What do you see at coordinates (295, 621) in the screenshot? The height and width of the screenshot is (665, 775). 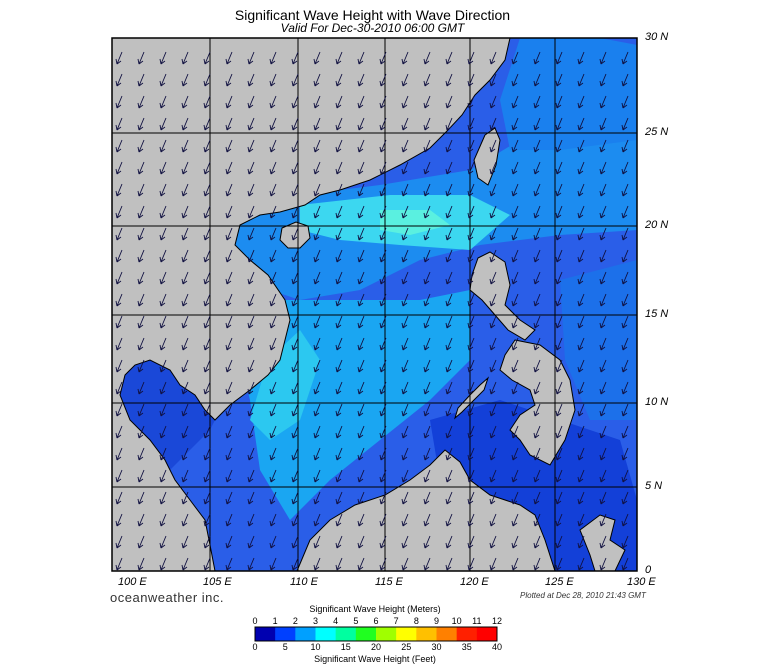 I see `colorbar-meter-tick: 2` at bounding box center [295, 621].